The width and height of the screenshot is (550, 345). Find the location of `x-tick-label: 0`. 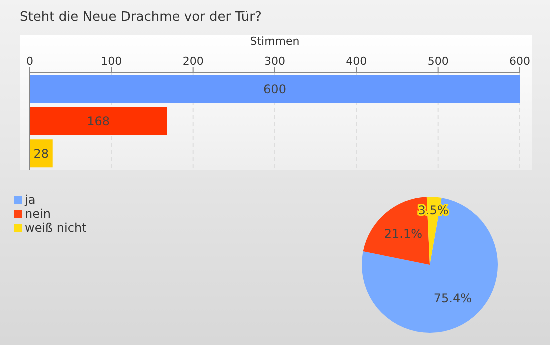

x-tick-label: 0 is located at coordinates (30, 61).